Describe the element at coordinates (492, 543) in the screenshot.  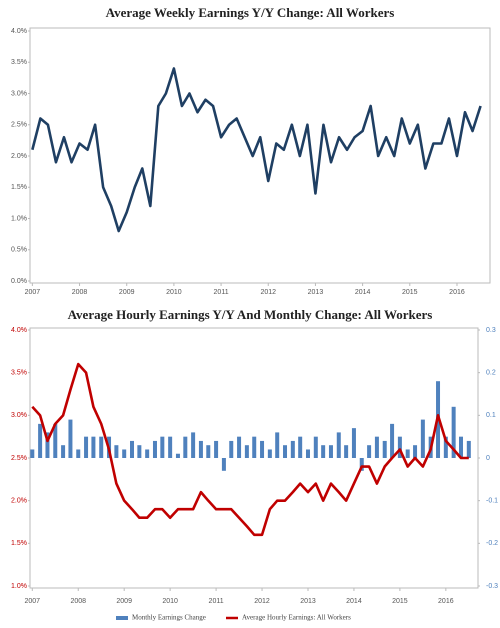
I see `y2-tick-label: -0.2` at that location.